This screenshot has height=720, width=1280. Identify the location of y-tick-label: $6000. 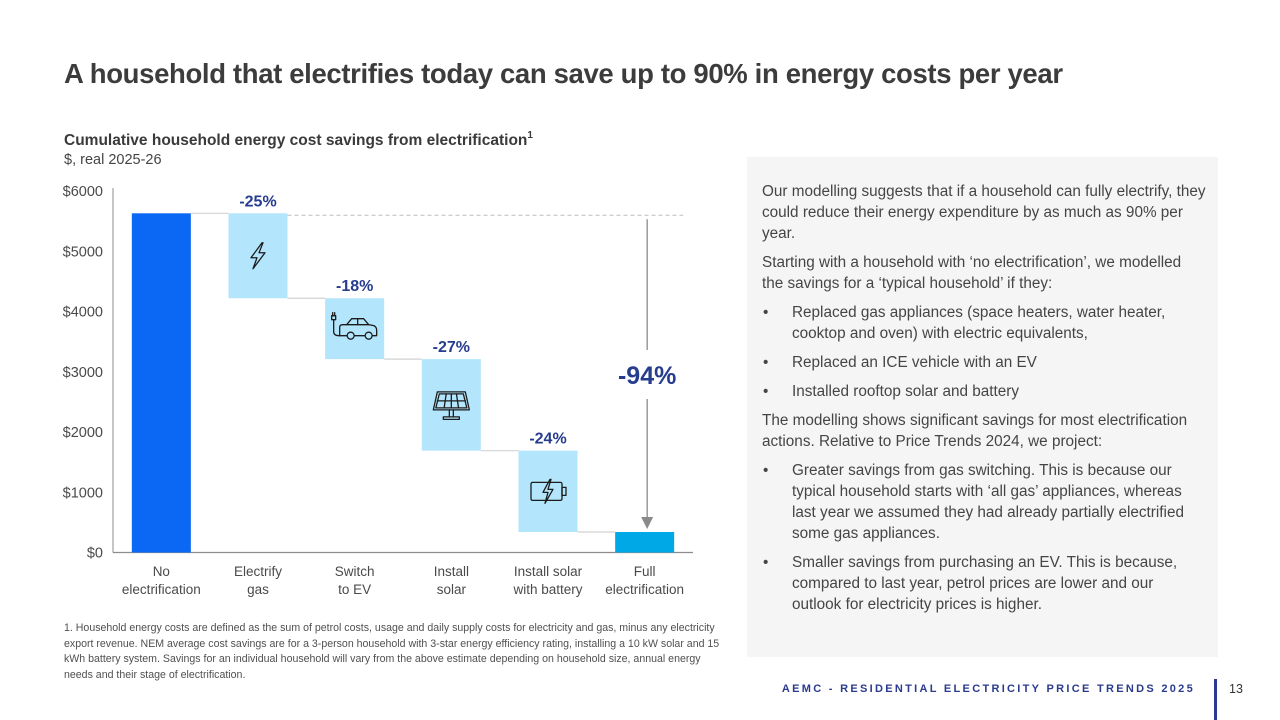
(83, 192).